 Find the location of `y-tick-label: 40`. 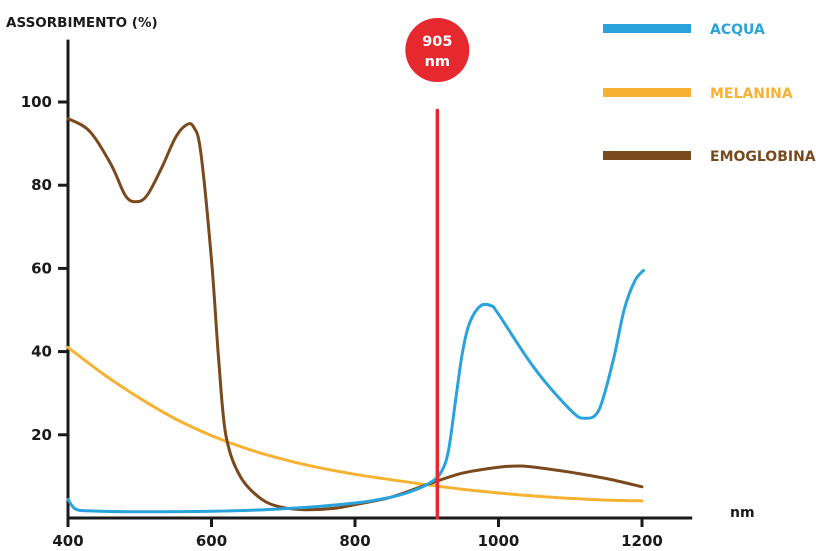

y-tick-label: 40 is located at coordinates (41, 352).